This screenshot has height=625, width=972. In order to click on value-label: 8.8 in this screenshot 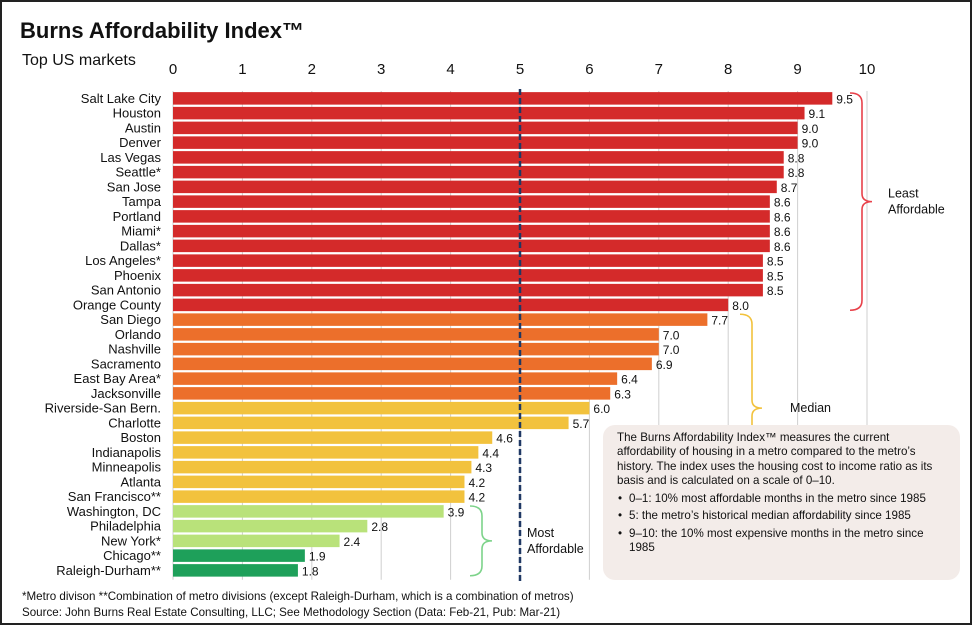, I will do `click(796, 173)`.